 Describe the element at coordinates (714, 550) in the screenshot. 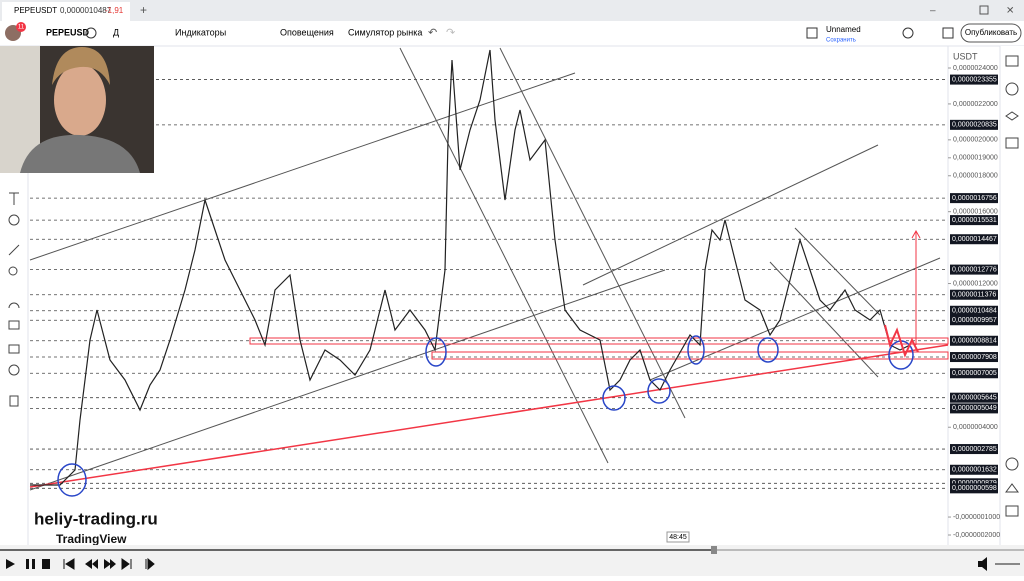

I see `progress-handle` at that location.